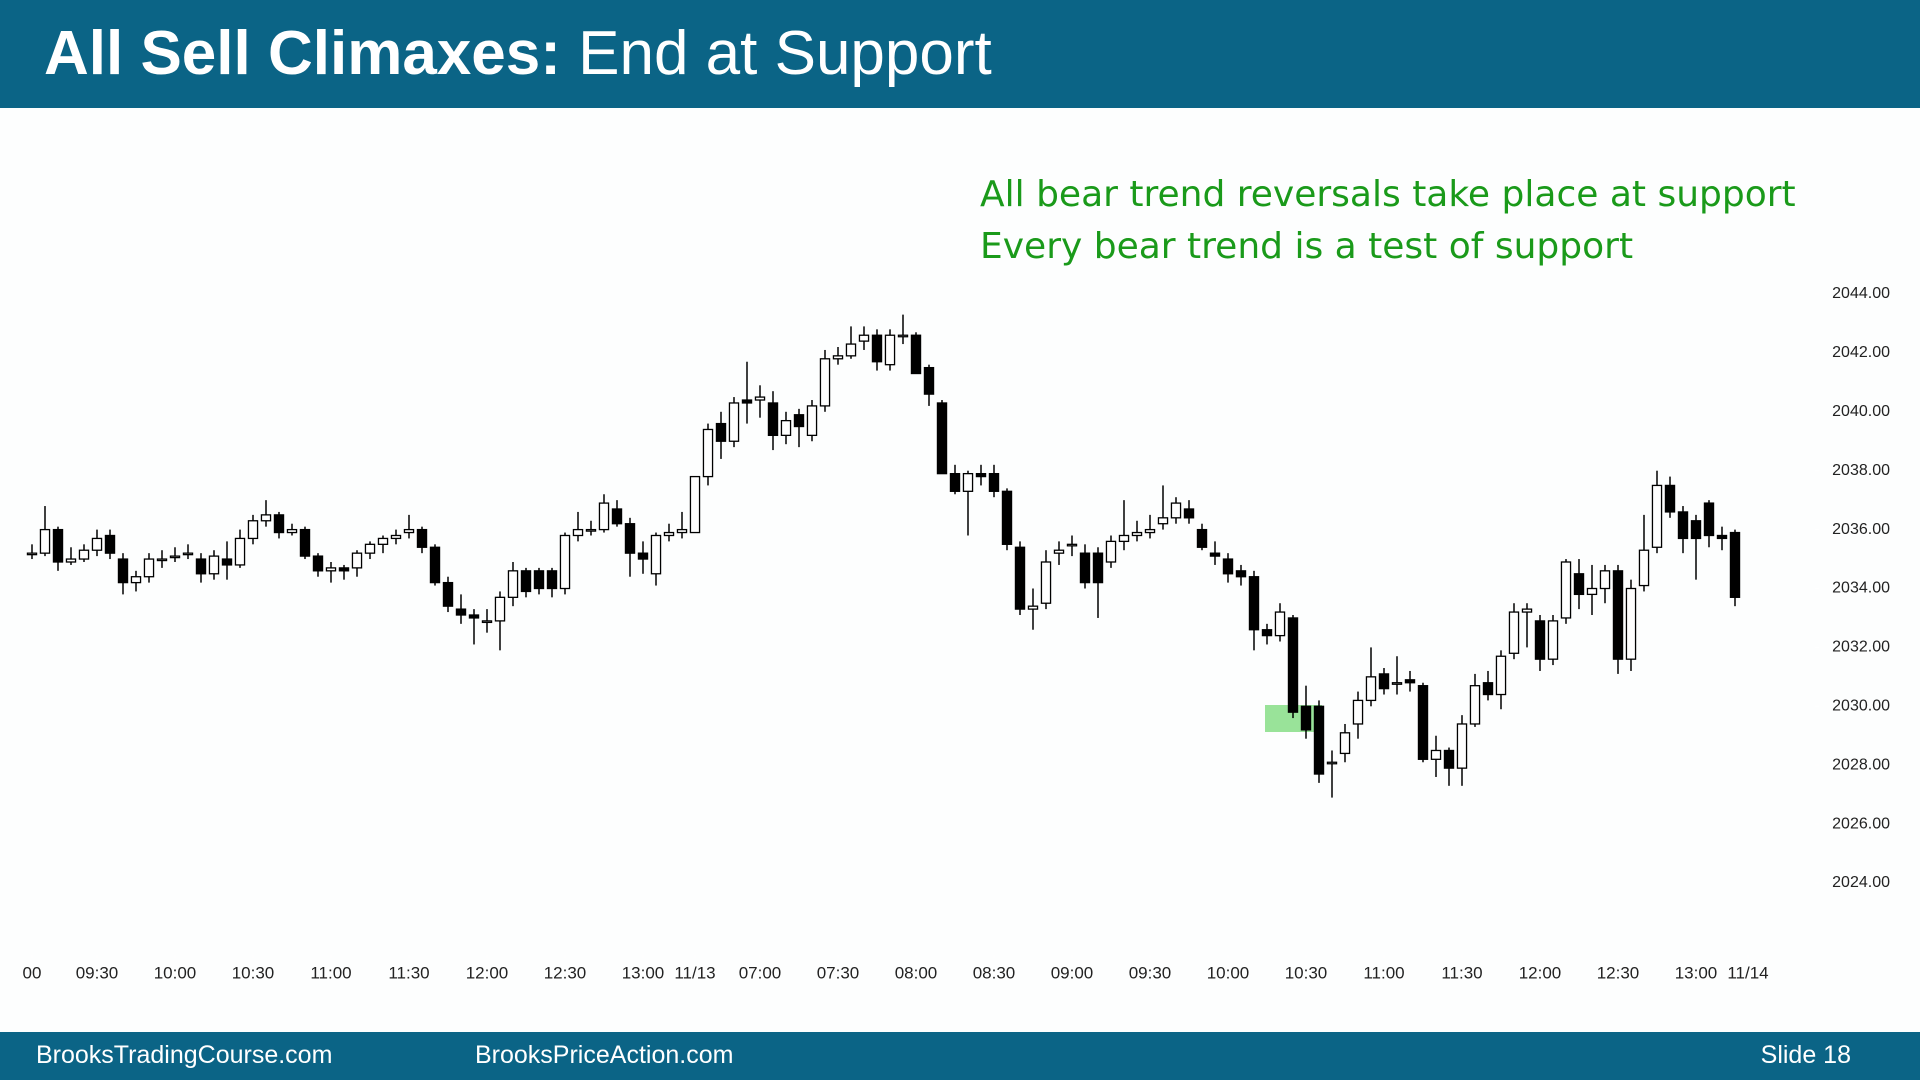  What do you see at coordinates (1861, 470) in the screenshot?
I see `y-tick-label: 2038.00` at bounding box center [1861, 470].